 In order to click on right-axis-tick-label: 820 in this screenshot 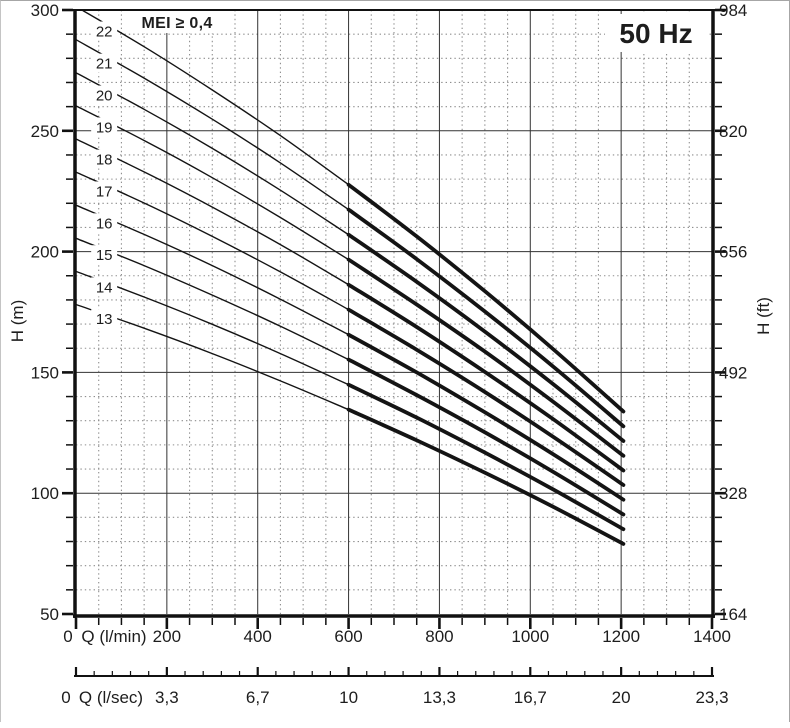, I will do `click(733, 131)`.